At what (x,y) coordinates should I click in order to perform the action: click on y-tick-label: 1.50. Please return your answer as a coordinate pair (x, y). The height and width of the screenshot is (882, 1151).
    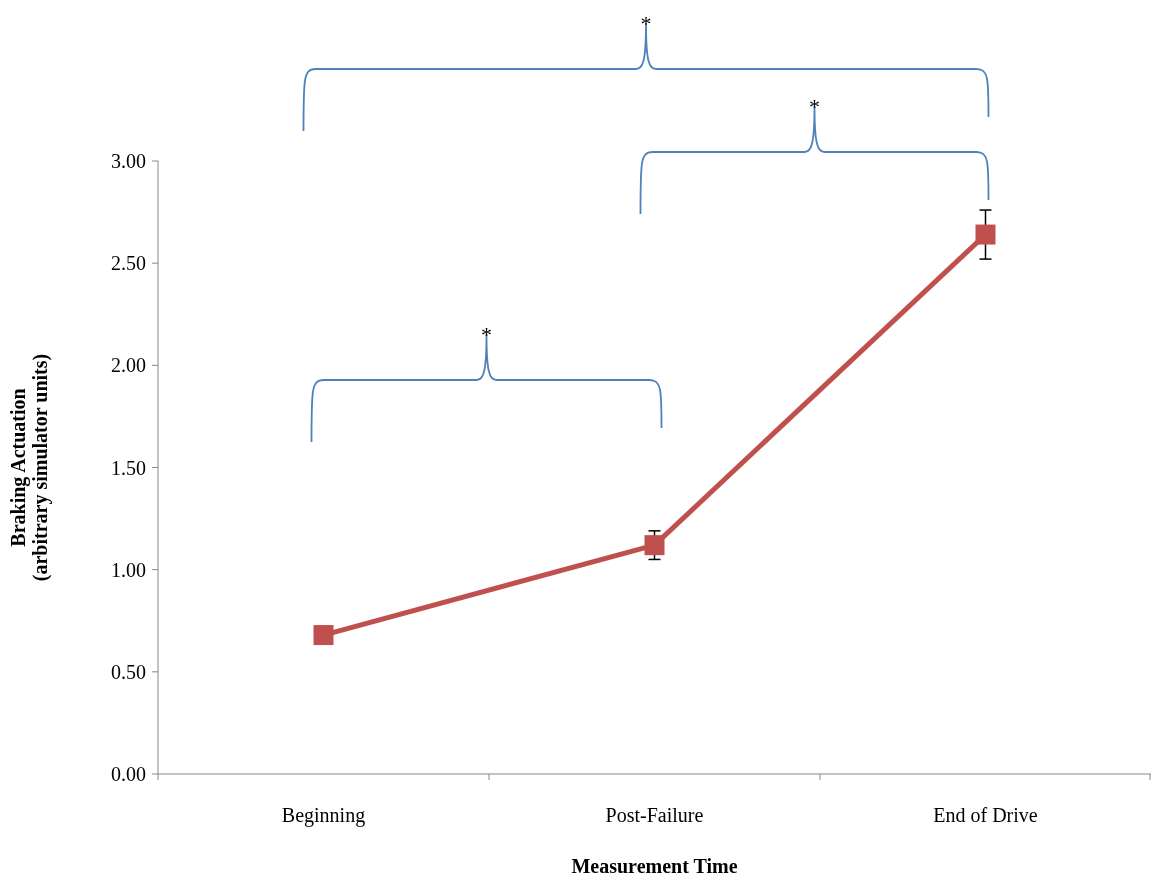
    Looking at the image, I should click on (128, 467).